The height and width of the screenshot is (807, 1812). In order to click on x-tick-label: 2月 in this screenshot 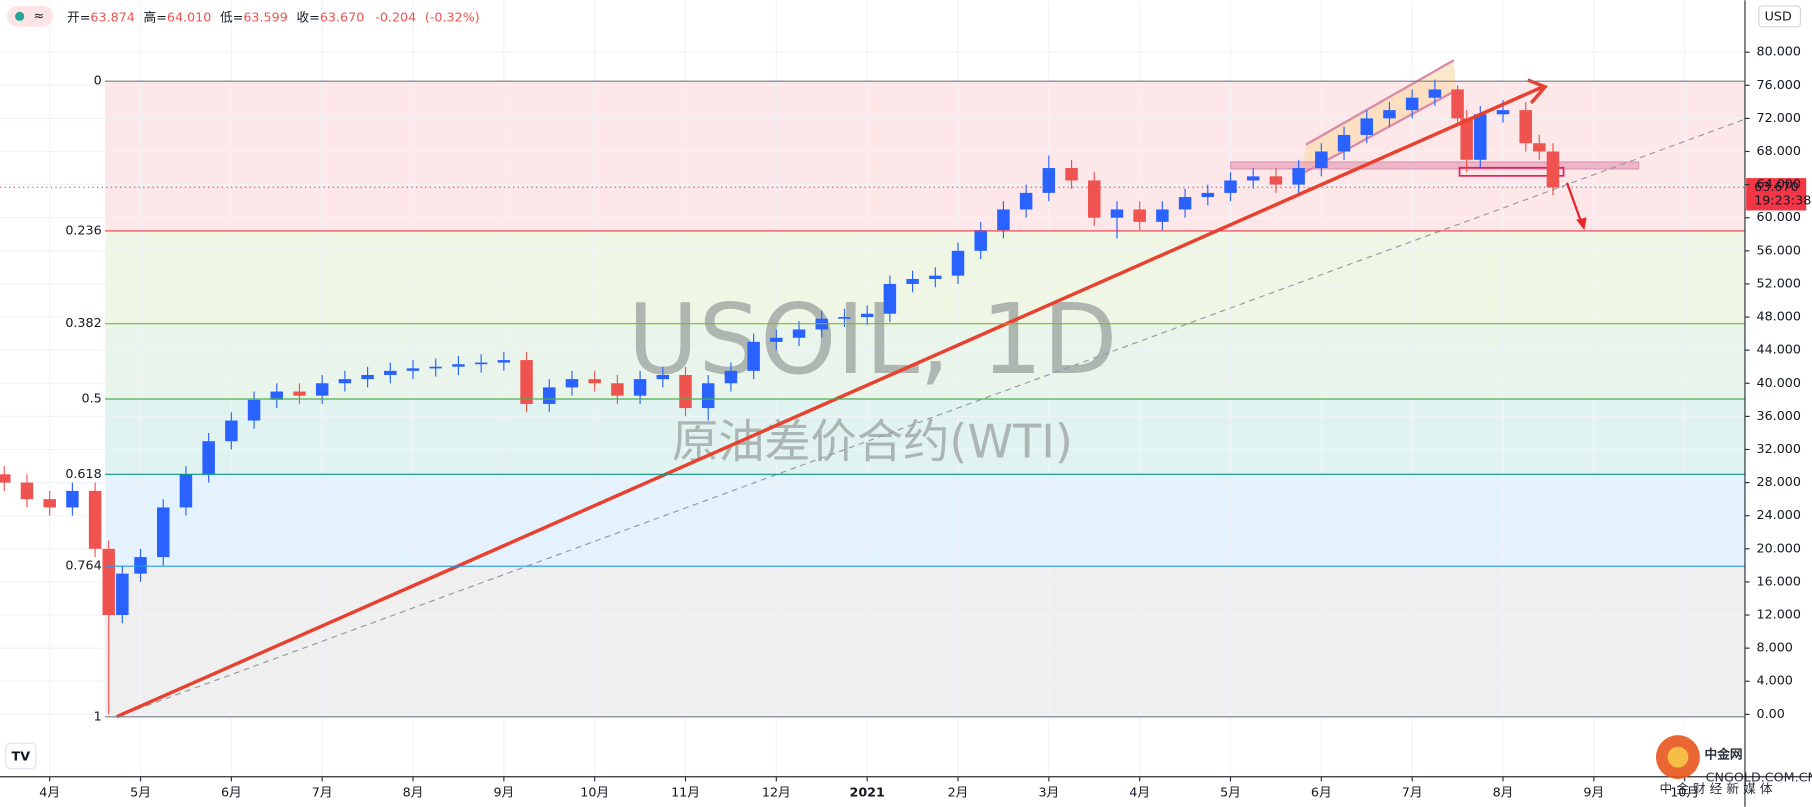, I will do `click(958, 791)`.